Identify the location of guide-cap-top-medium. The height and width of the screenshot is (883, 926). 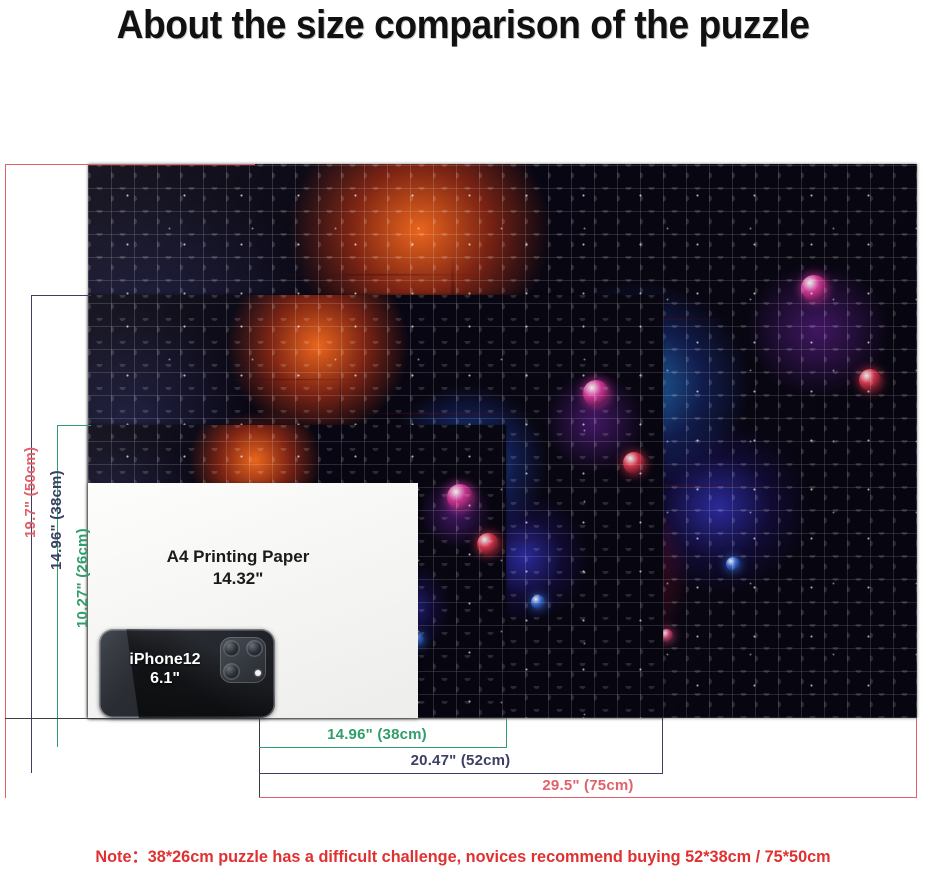
(61, 295).